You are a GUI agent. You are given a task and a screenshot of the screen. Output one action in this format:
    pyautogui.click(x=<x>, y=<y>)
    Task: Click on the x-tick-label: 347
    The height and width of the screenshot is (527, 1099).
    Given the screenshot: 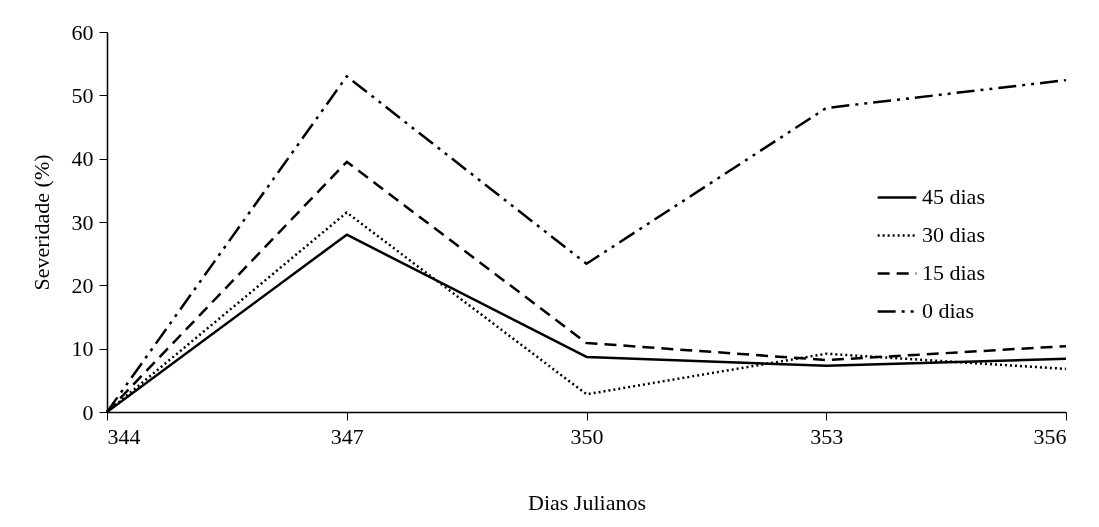 What is the action you would take?
    pyautogui.click(x=347, y=436)
    